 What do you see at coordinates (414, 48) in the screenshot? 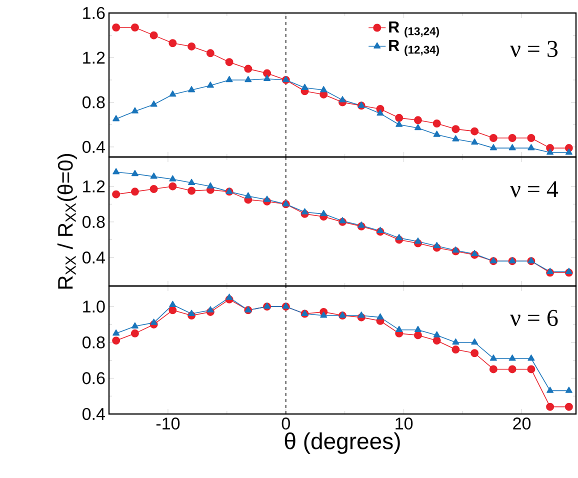
I see `legend-label: R $_{(12,34)}$` at bounding box center [414, 48].